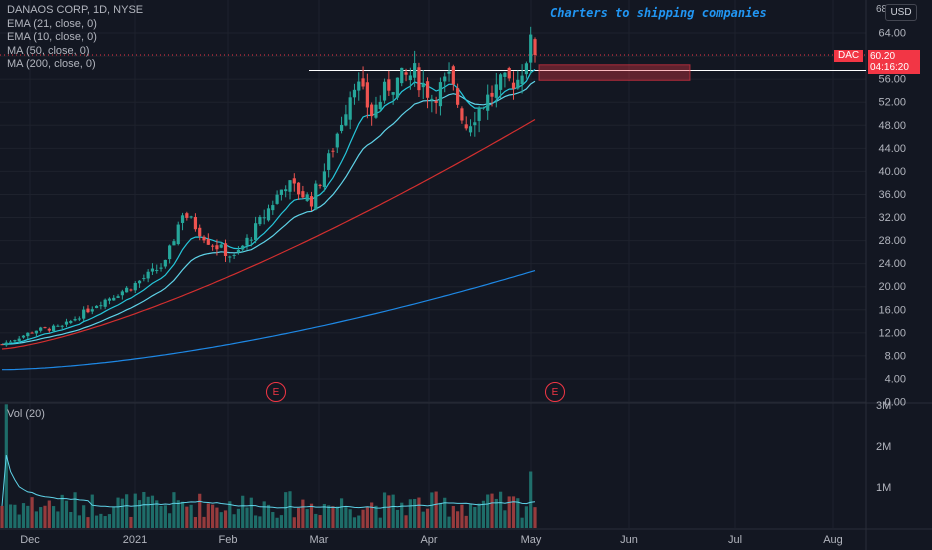 Image resolution: width=932 pixels, height=550 pixels. I want to click on time-tick-label: Jun, so click(629, 540).